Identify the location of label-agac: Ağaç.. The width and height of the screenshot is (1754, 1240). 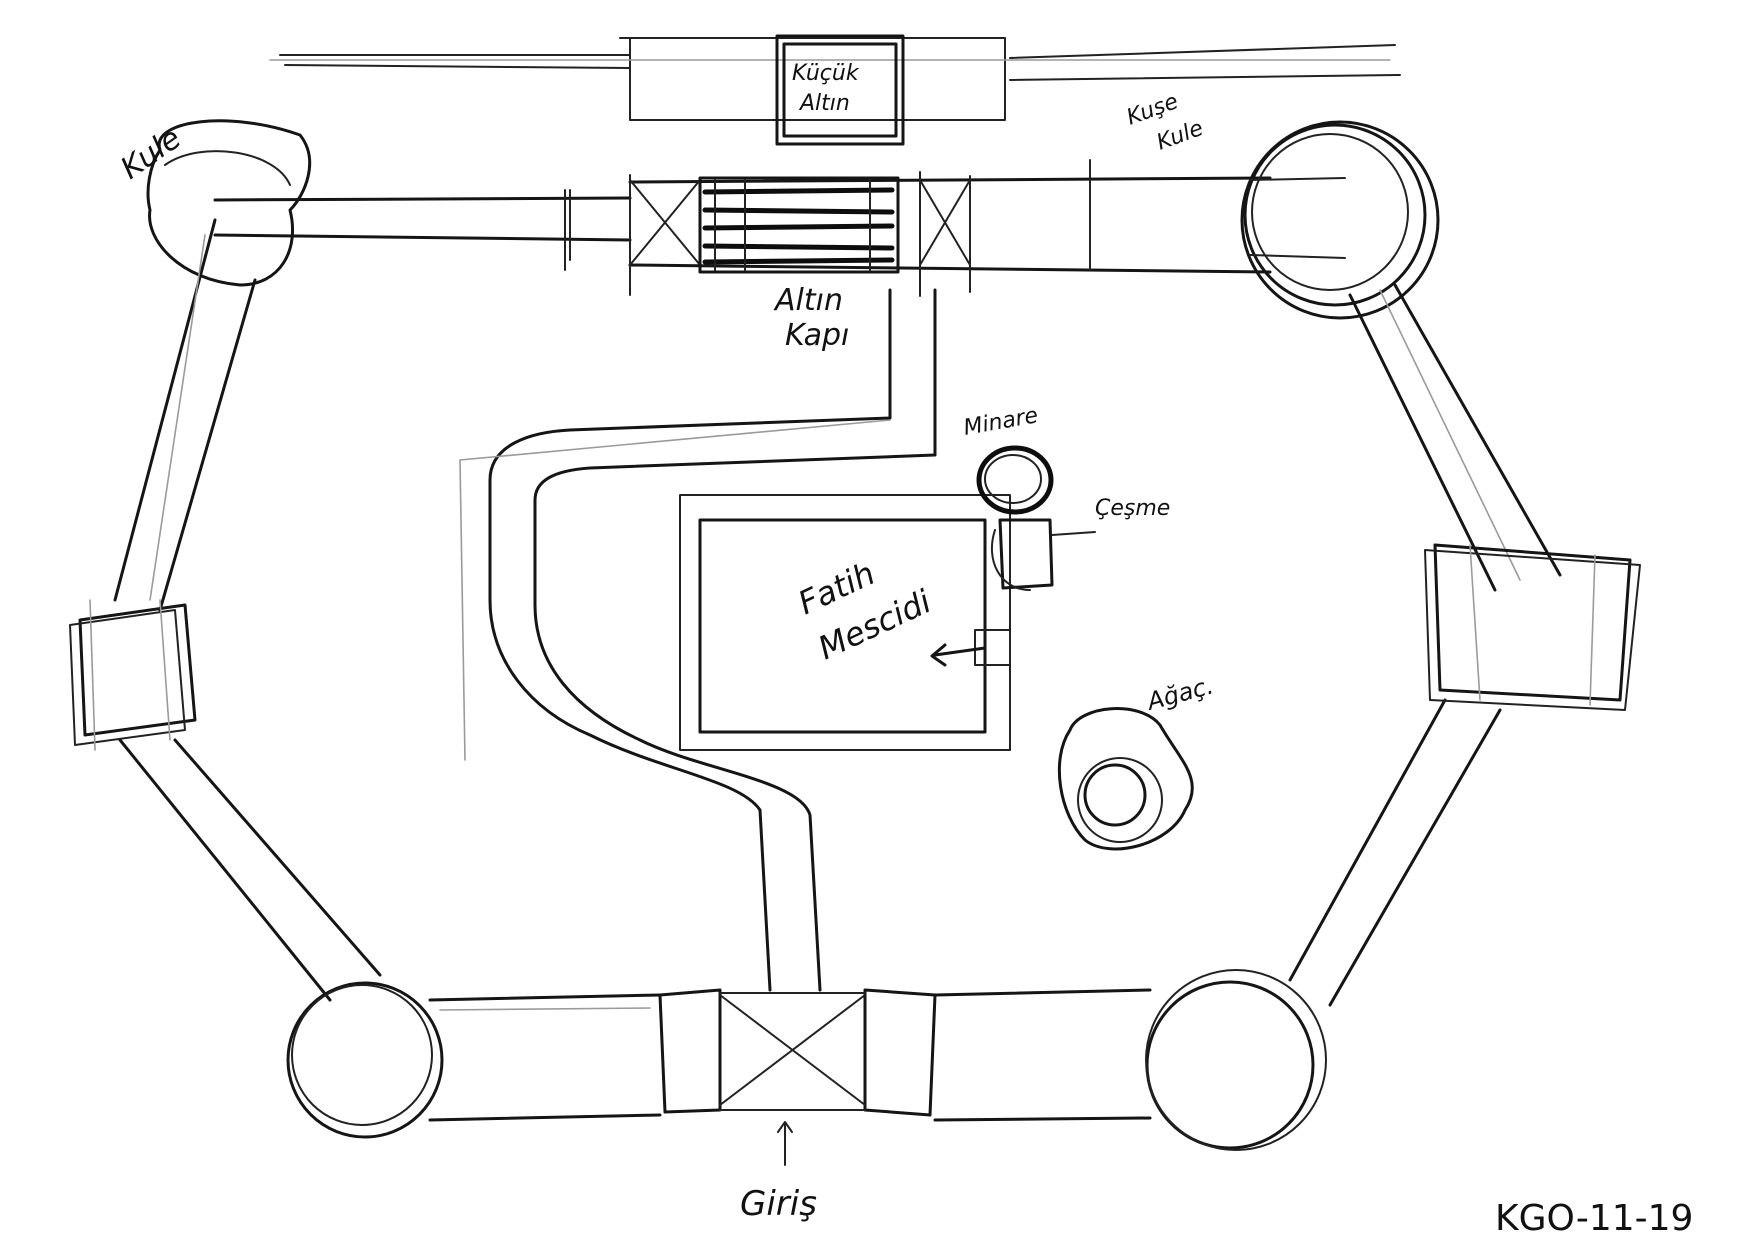
(1179, 693).